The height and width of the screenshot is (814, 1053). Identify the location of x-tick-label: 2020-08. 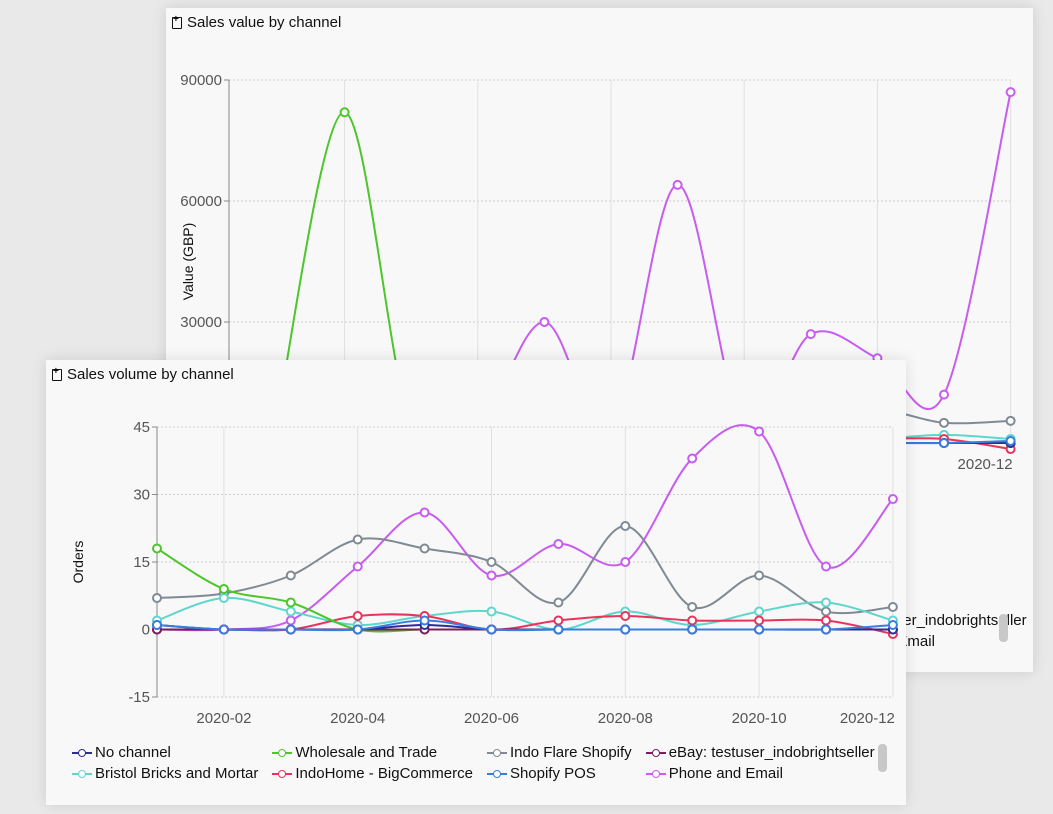
(625, 718).